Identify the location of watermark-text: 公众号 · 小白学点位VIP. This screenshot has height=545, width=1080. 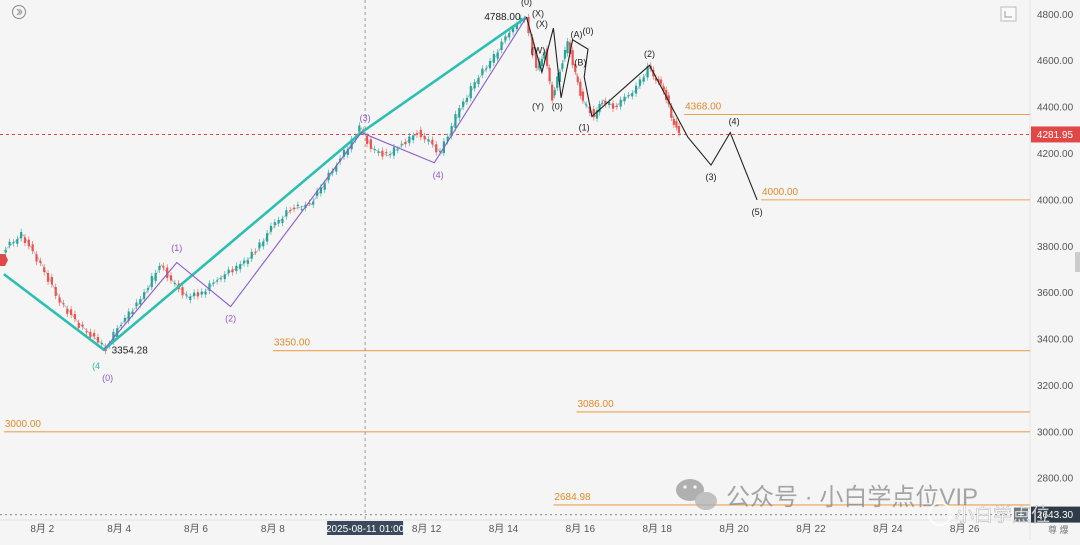
(852, 497).